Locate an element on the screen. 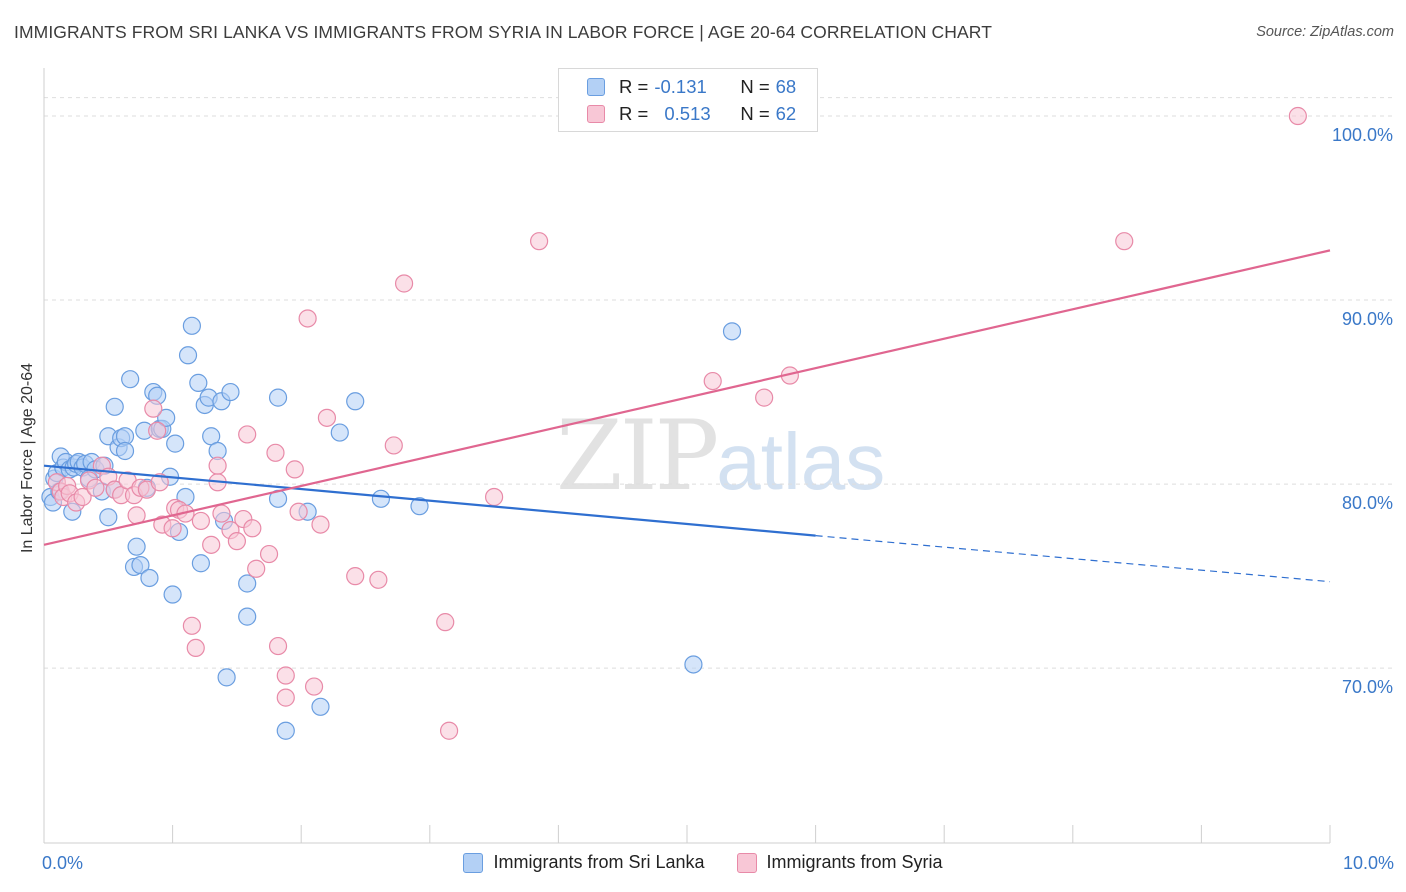 This screenshot has height=892, width=1406. y-tick-label: 70.0% is located at coordinates (1367, 687).